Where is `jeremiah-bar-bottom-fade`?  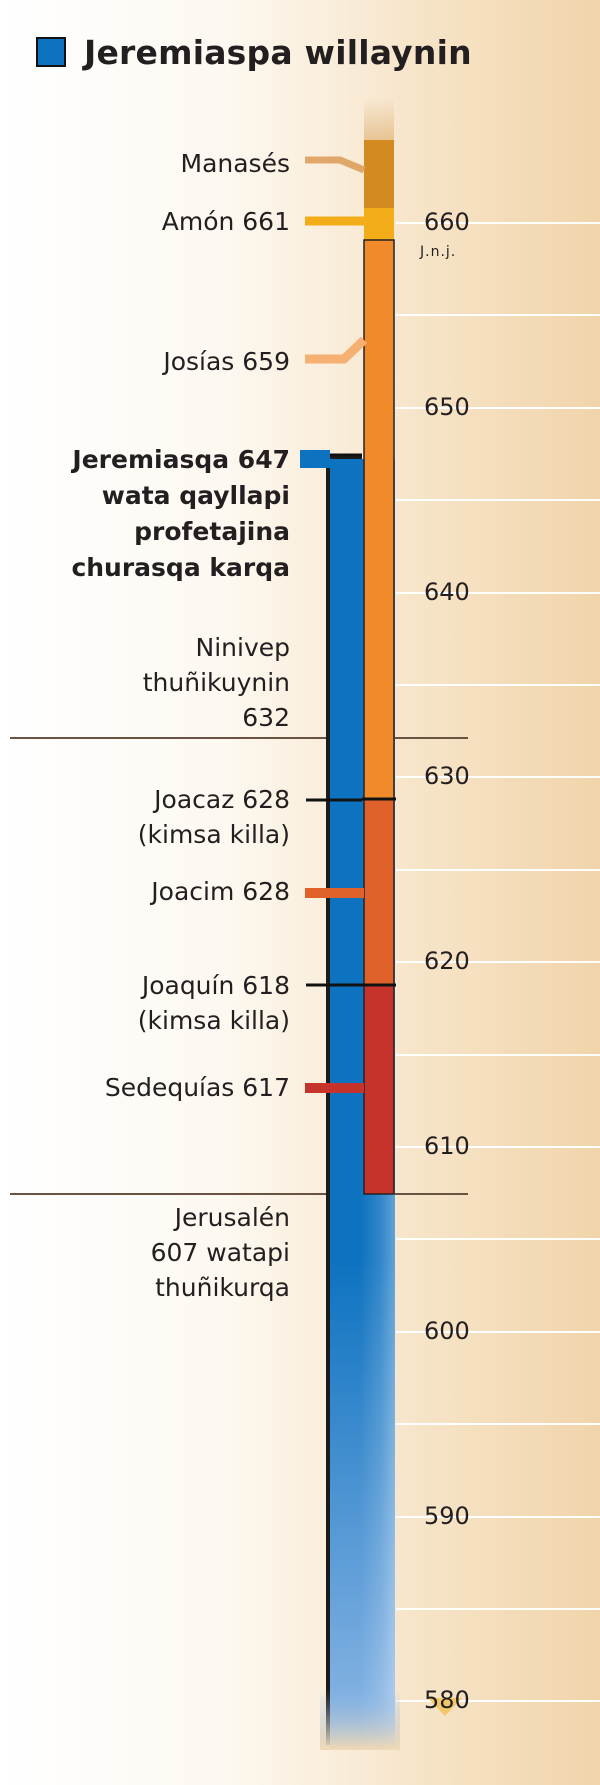 jeremiah-bar-bottom-fade is located at coordinates (360, 1720).